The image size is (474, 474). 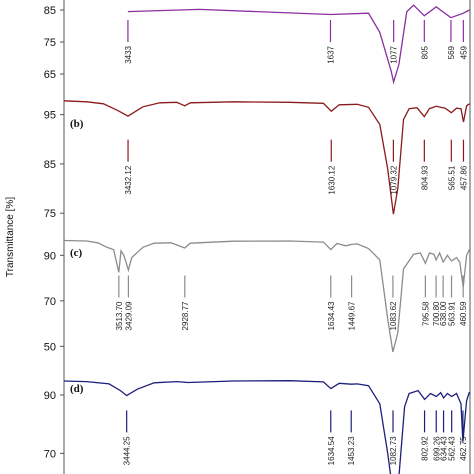 What do you see at coordinates (452, 313) in the screenshot?
I see `panel-2-peak-label-9: 563.91` at bounding box center [452, 313].